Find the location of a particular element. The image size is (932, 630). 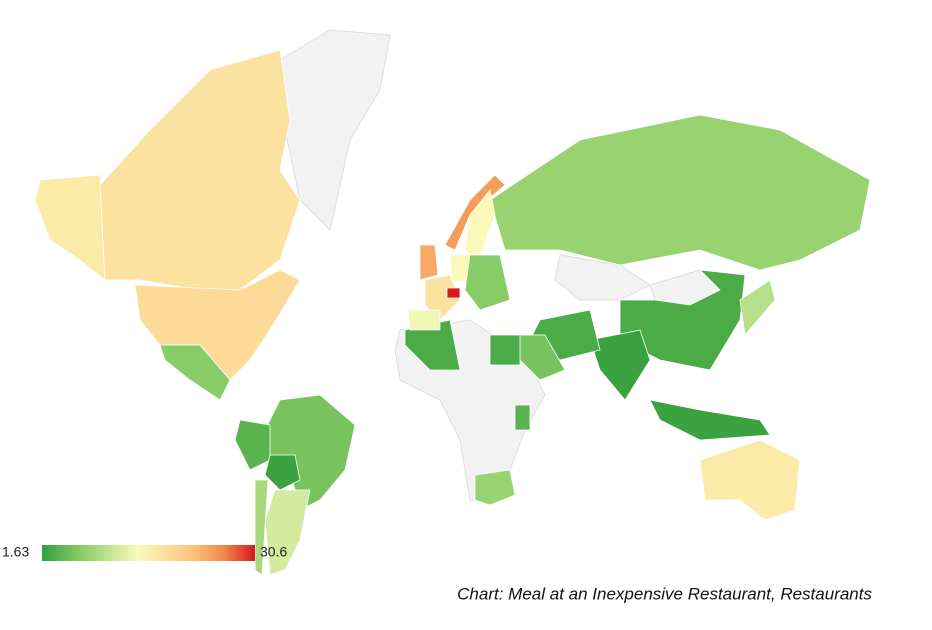

legend-min: 1.63 is located at coordinates (15, 552).